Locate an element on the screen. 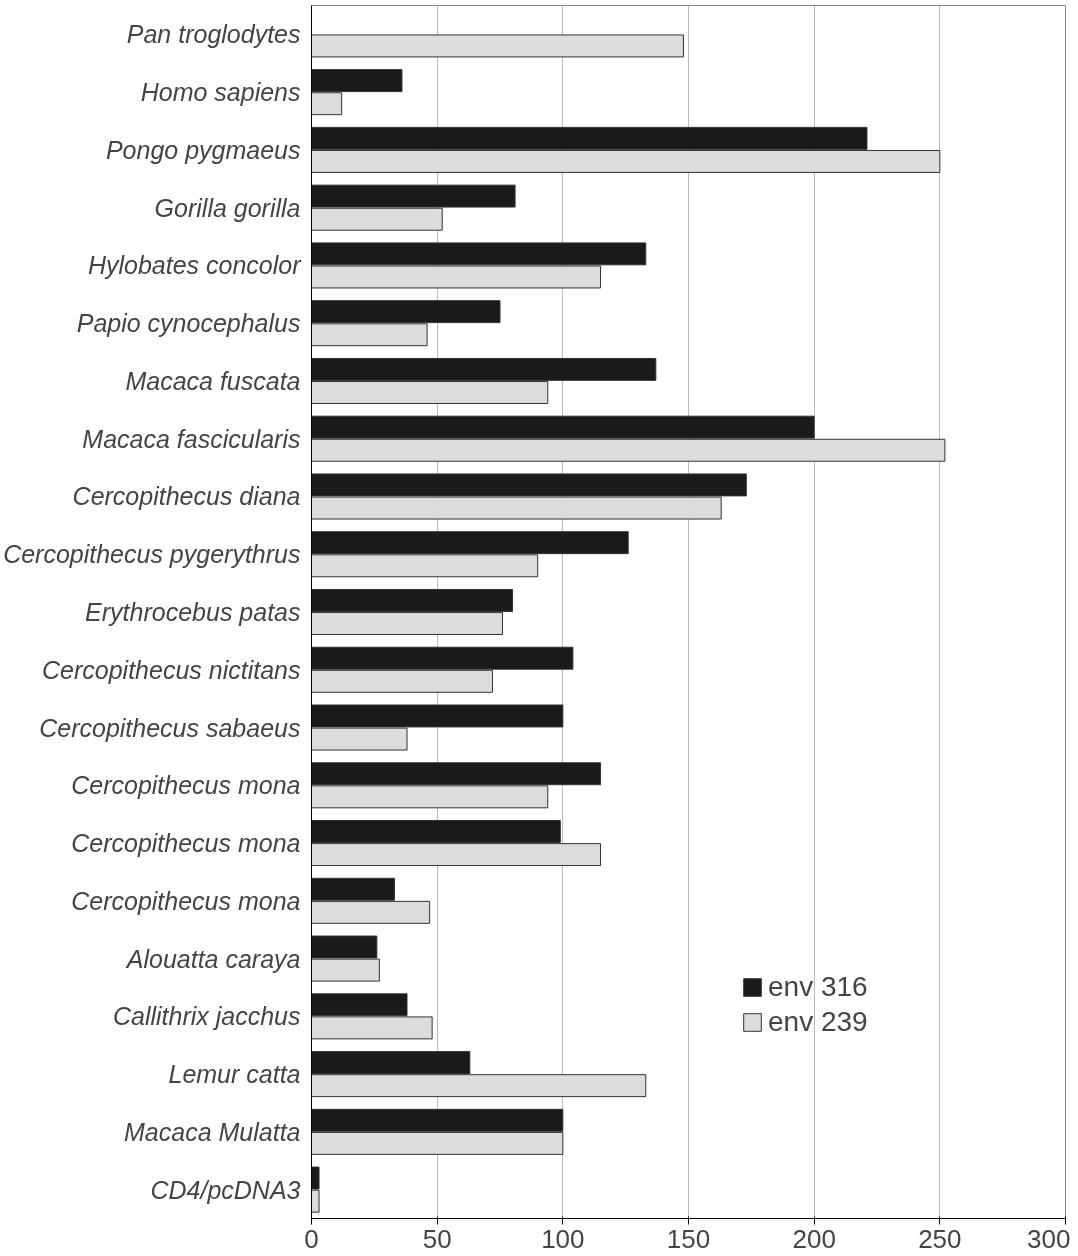  y-tick-label: Papio cynocephalus is located at coordinates (188, 323).